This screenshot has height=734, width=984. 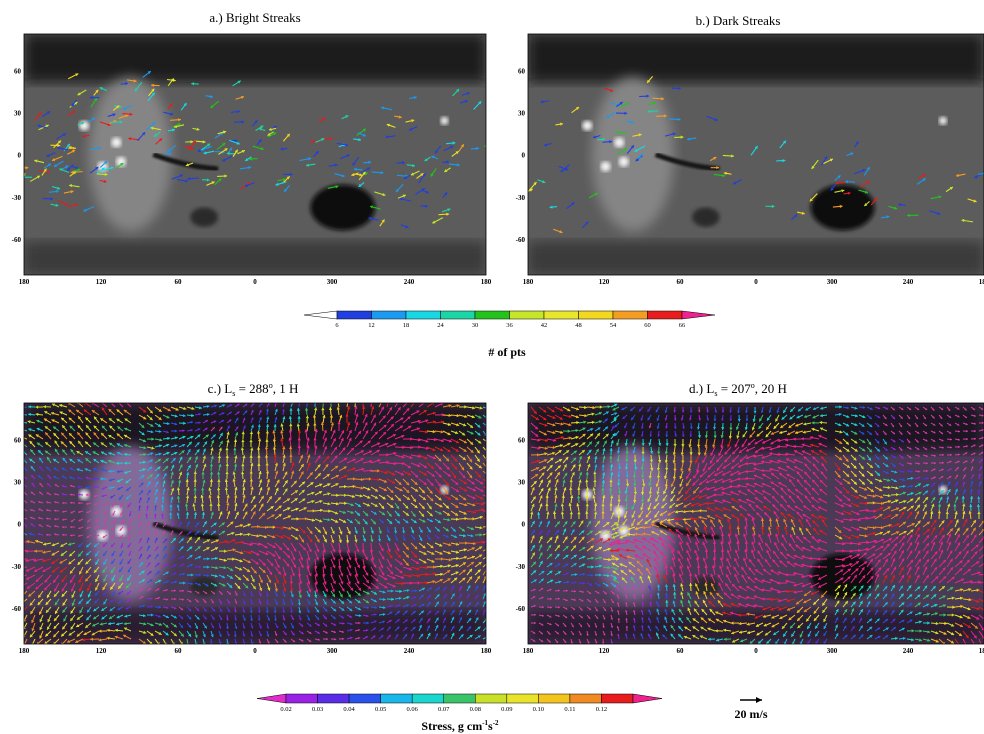 I want to click on hellas-basin, so click(x=842, y=576).